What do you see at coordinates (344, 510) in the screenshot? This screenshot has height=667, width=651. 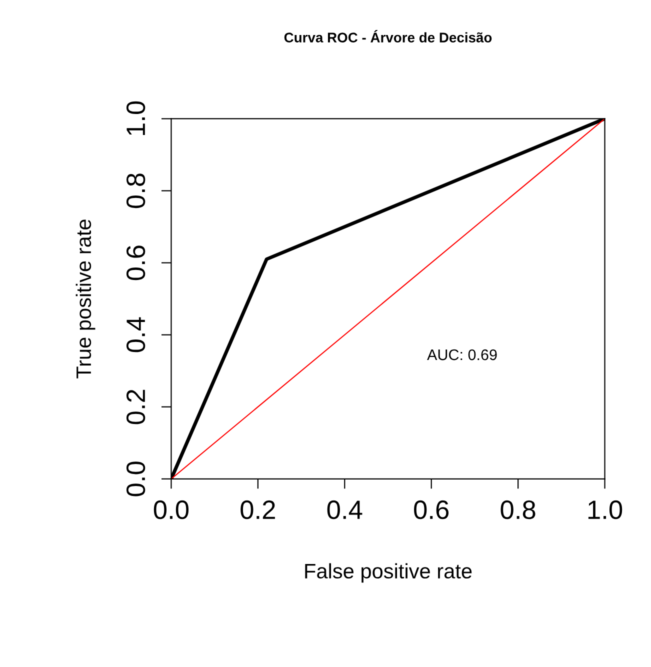 I see `x-tick-label: 0.4` at bounding box center [344, 510].